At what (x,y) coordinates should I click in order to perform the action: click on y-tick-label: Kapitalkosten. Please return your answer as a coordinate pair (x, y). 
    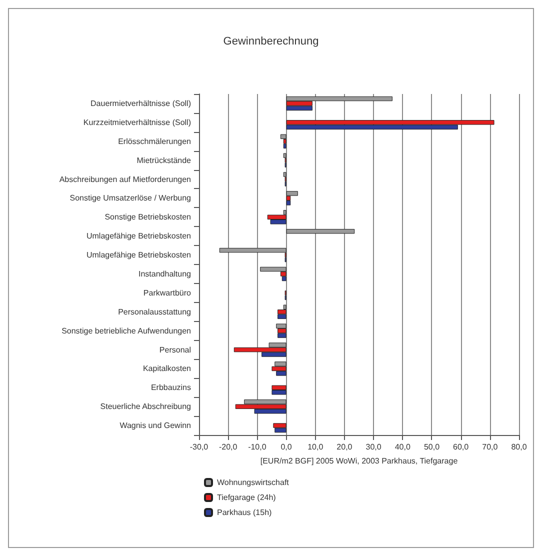
    Looking at the image, I should click on (166, 369).